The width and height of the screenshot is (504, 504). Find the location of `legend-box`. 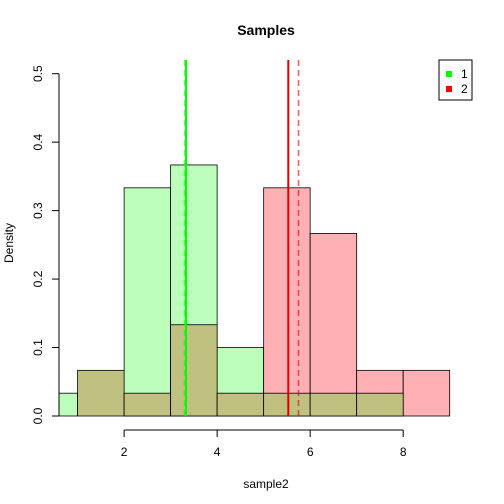

legend-box is located at coordinates (455, 80).